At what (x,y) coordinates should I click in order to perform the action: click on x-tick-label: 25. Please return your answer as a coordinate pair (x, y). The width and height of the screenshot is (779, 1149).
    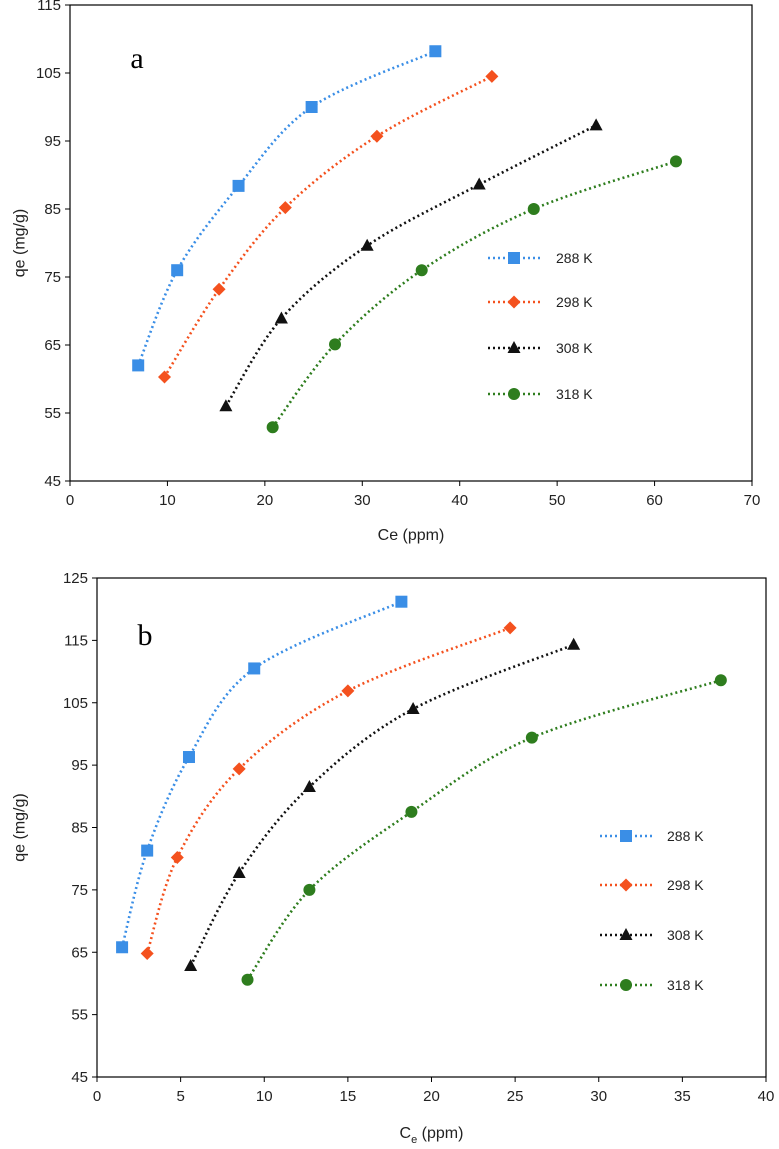
    Looking at the image, I should click on (515, 1096).